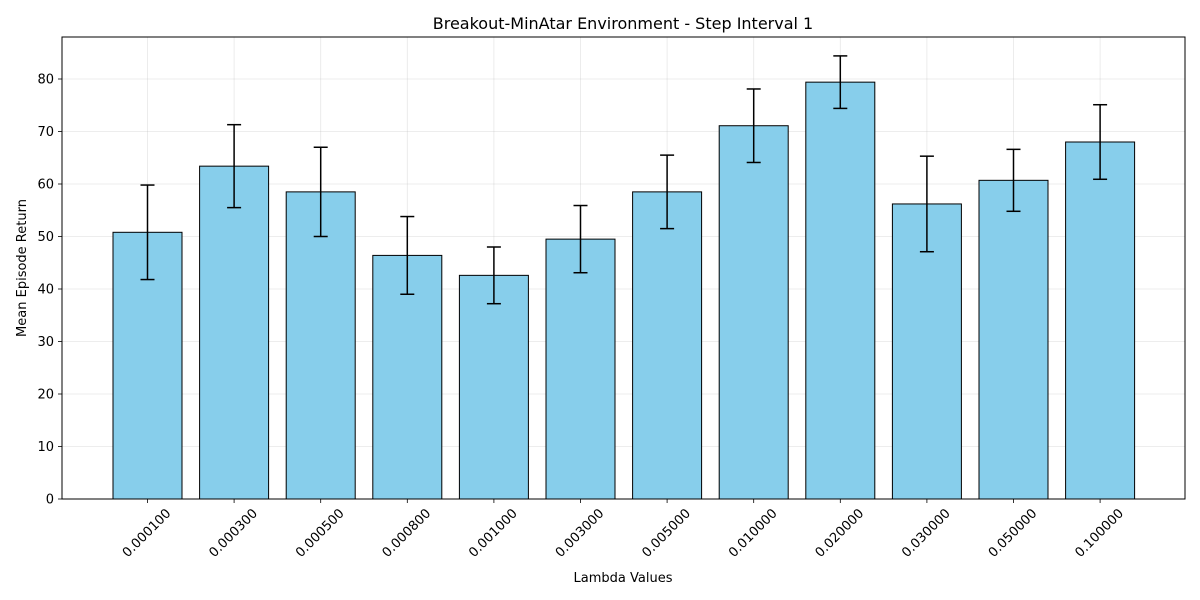 The width and height of the screenshot is (1200, 600). Describe the element at coordinates (45, 342) in the screenshot. I see `y-tick-label: 30` at that location.